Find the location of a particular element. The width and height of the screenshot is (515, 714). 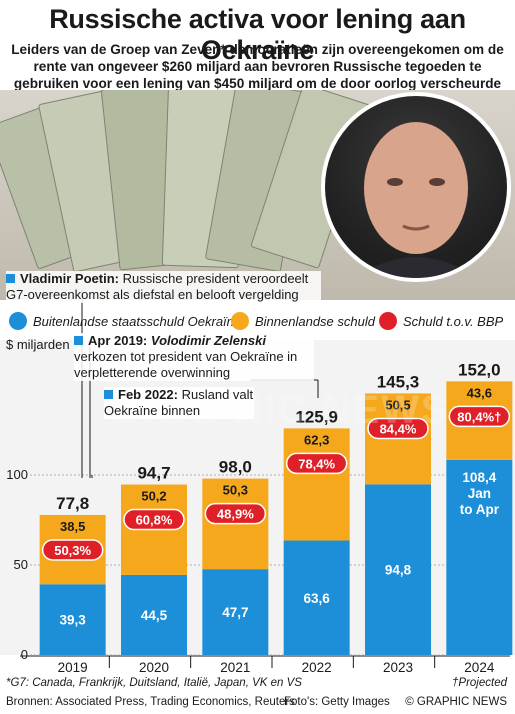

external-value-label: 94,8 is located at coordinates (398, 570).